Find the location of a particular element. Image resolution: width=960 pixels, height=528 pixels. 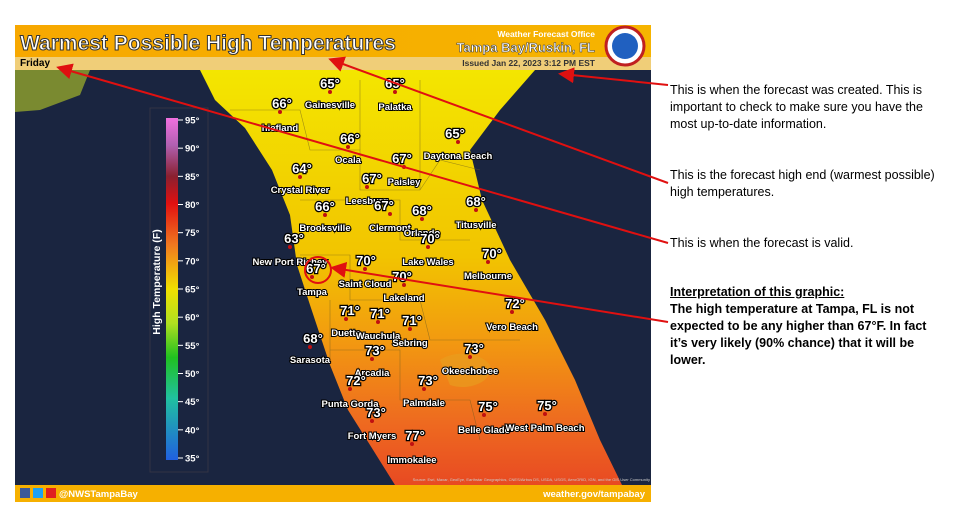

city-name: Titusville is located at coordinates (475, 225).